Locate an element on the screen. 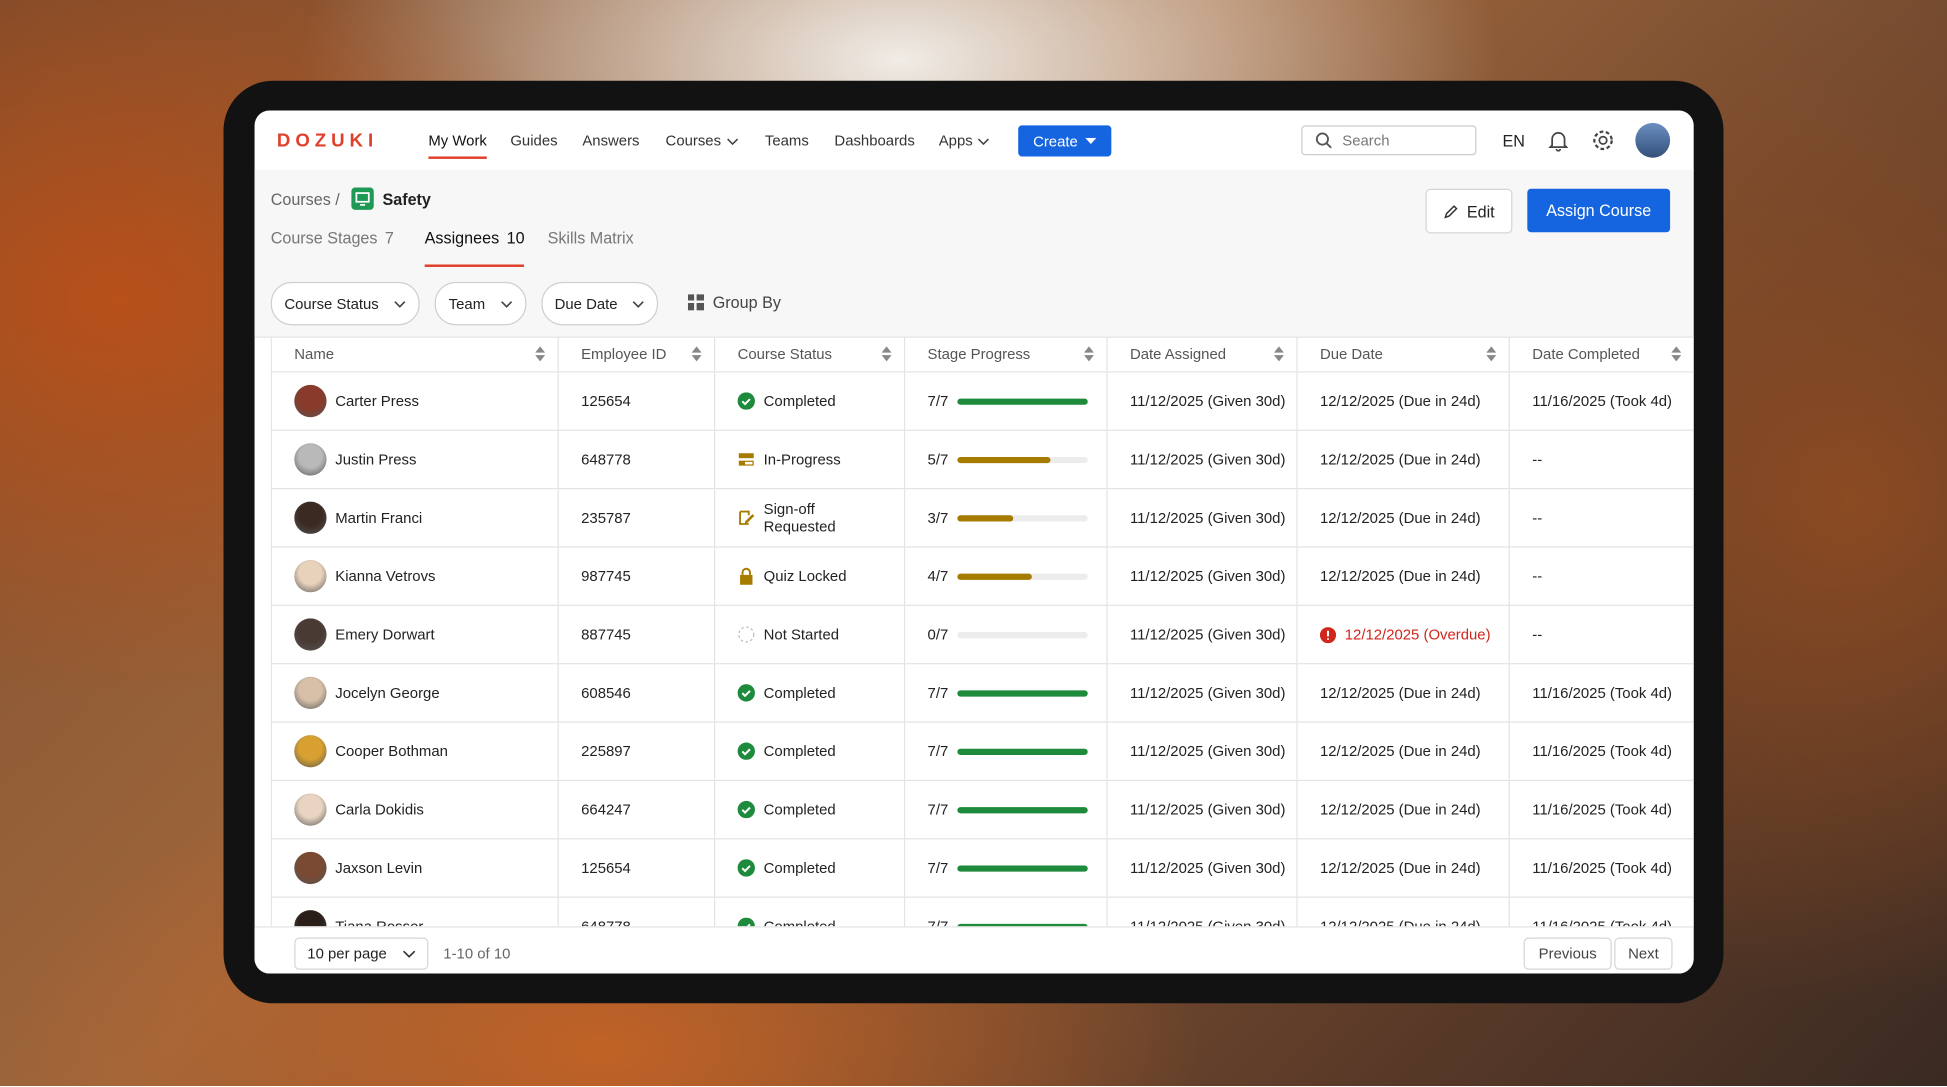  name-cell: Carter Press is located at coordinates (414, 401).